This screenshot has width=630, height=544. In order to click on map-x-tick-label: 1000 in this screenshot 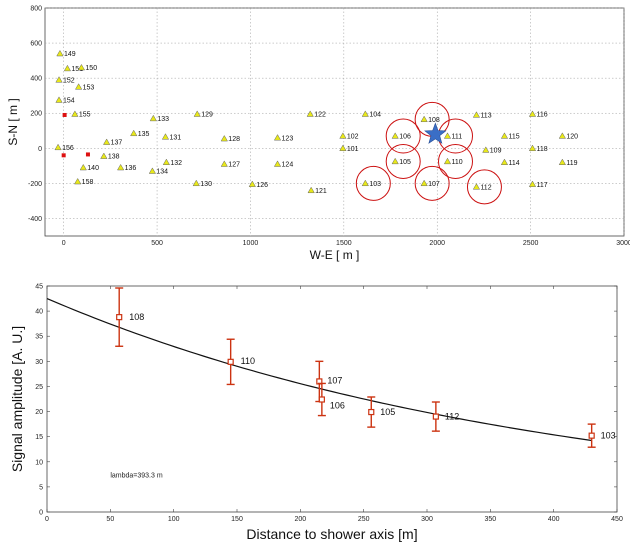, I will do `click(251, 243)`.